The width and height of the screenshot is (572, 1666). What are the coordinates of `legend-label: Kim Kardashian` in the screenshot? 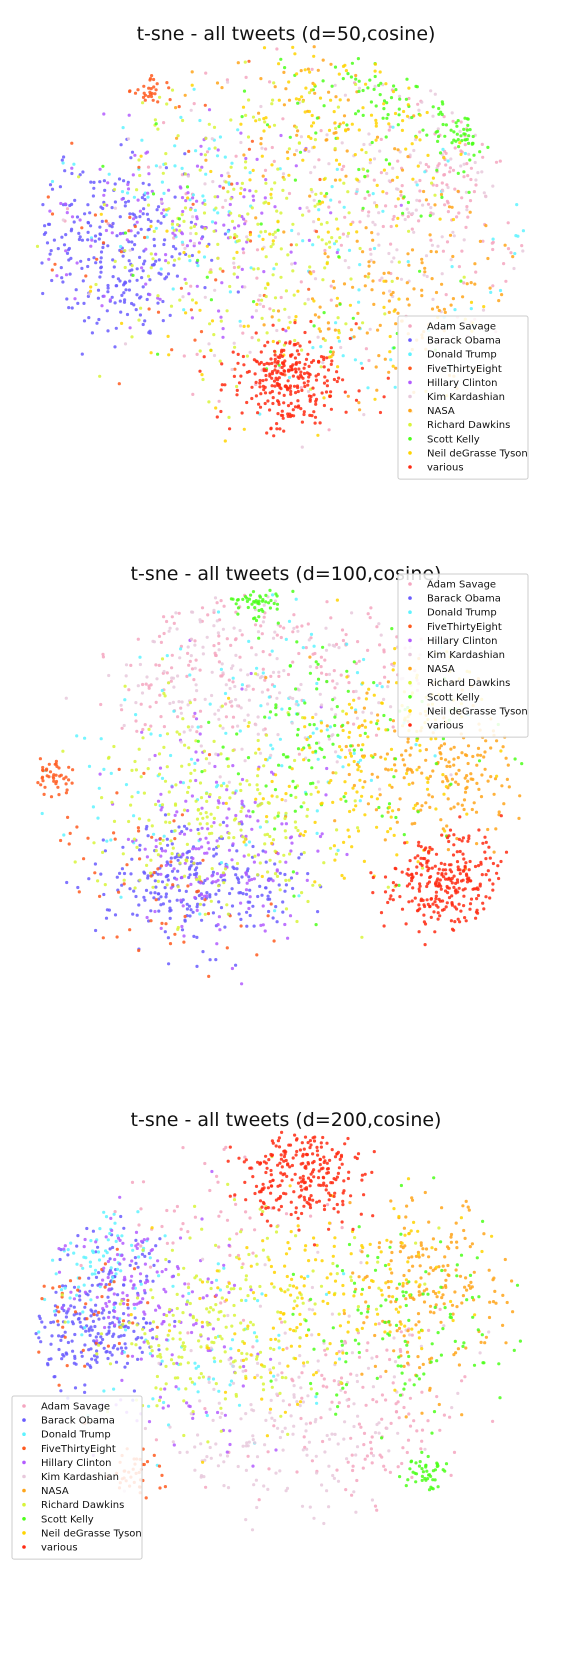 It's located at (466, 397).